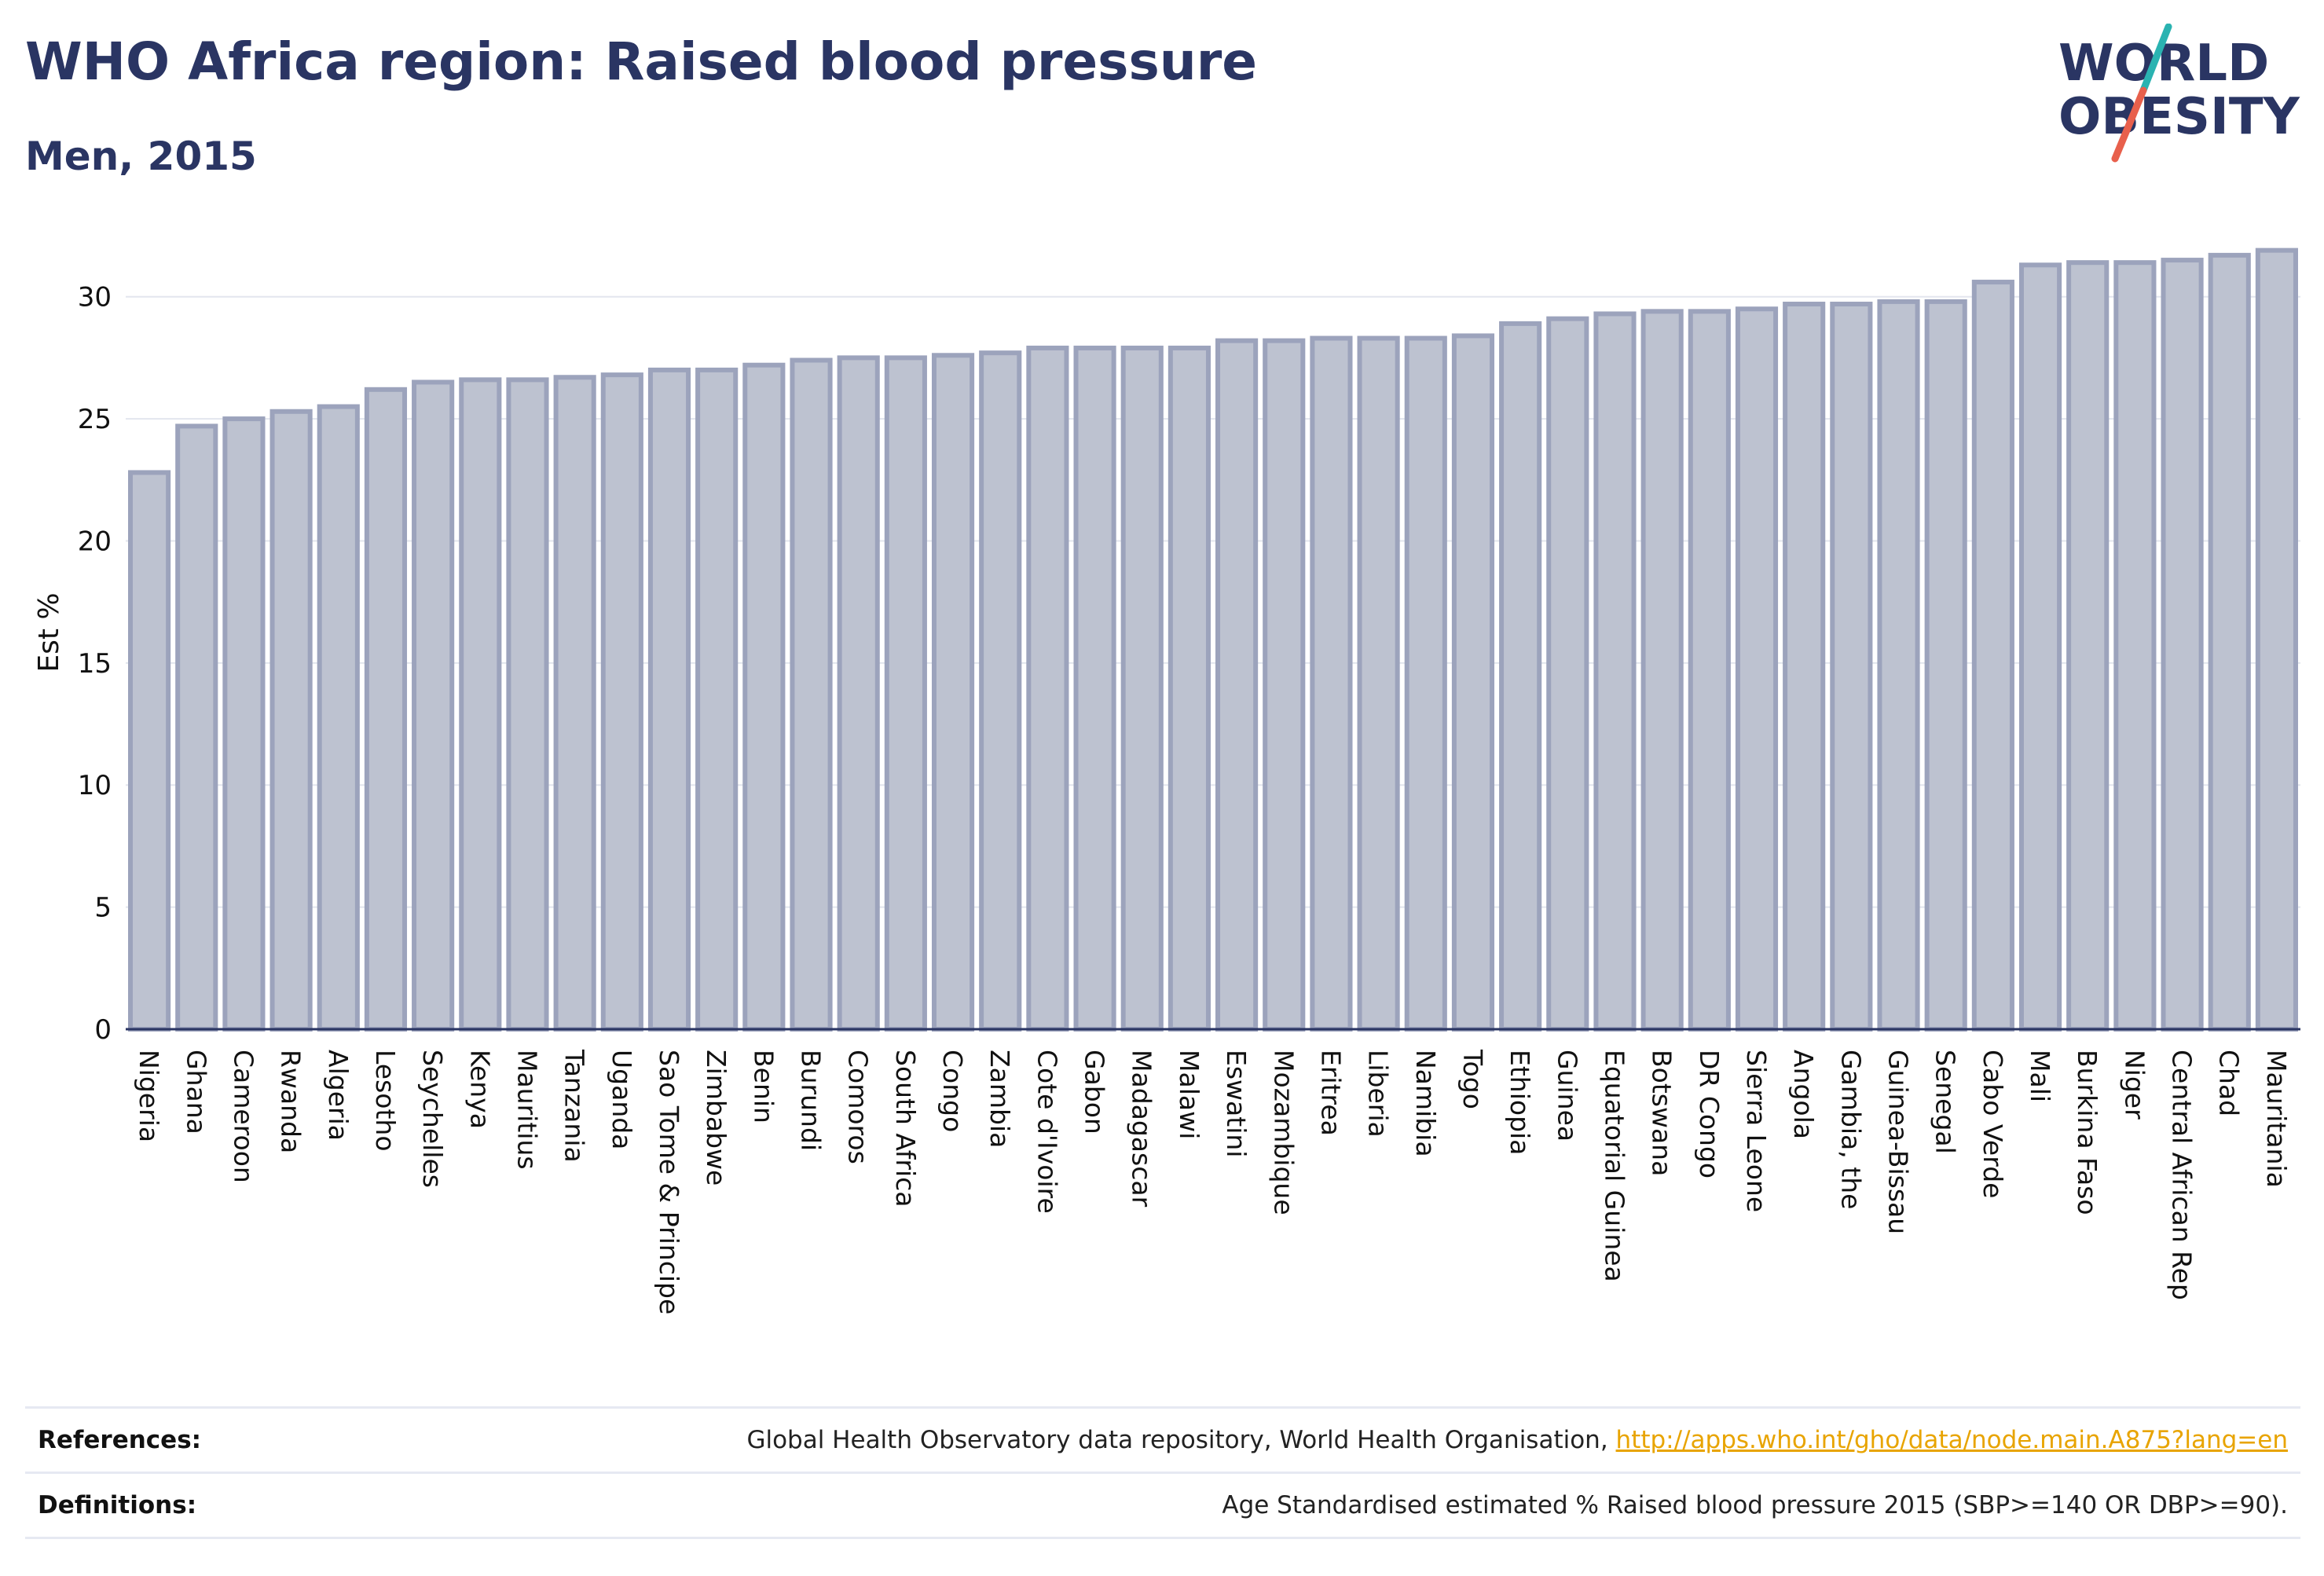 The height and width of the screenshot is (1576, 2324). I want to click on x-tick-label: Gambia, the, so click(1850, 1129).